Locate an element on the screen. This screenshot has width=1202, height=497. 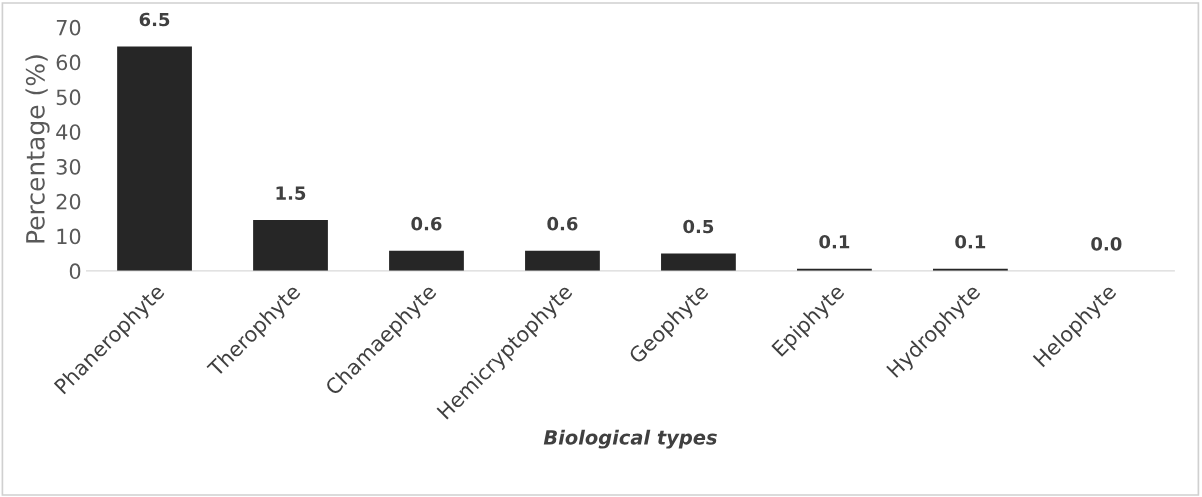
y-tick-label: 30 is located at coordinates (68, 166).